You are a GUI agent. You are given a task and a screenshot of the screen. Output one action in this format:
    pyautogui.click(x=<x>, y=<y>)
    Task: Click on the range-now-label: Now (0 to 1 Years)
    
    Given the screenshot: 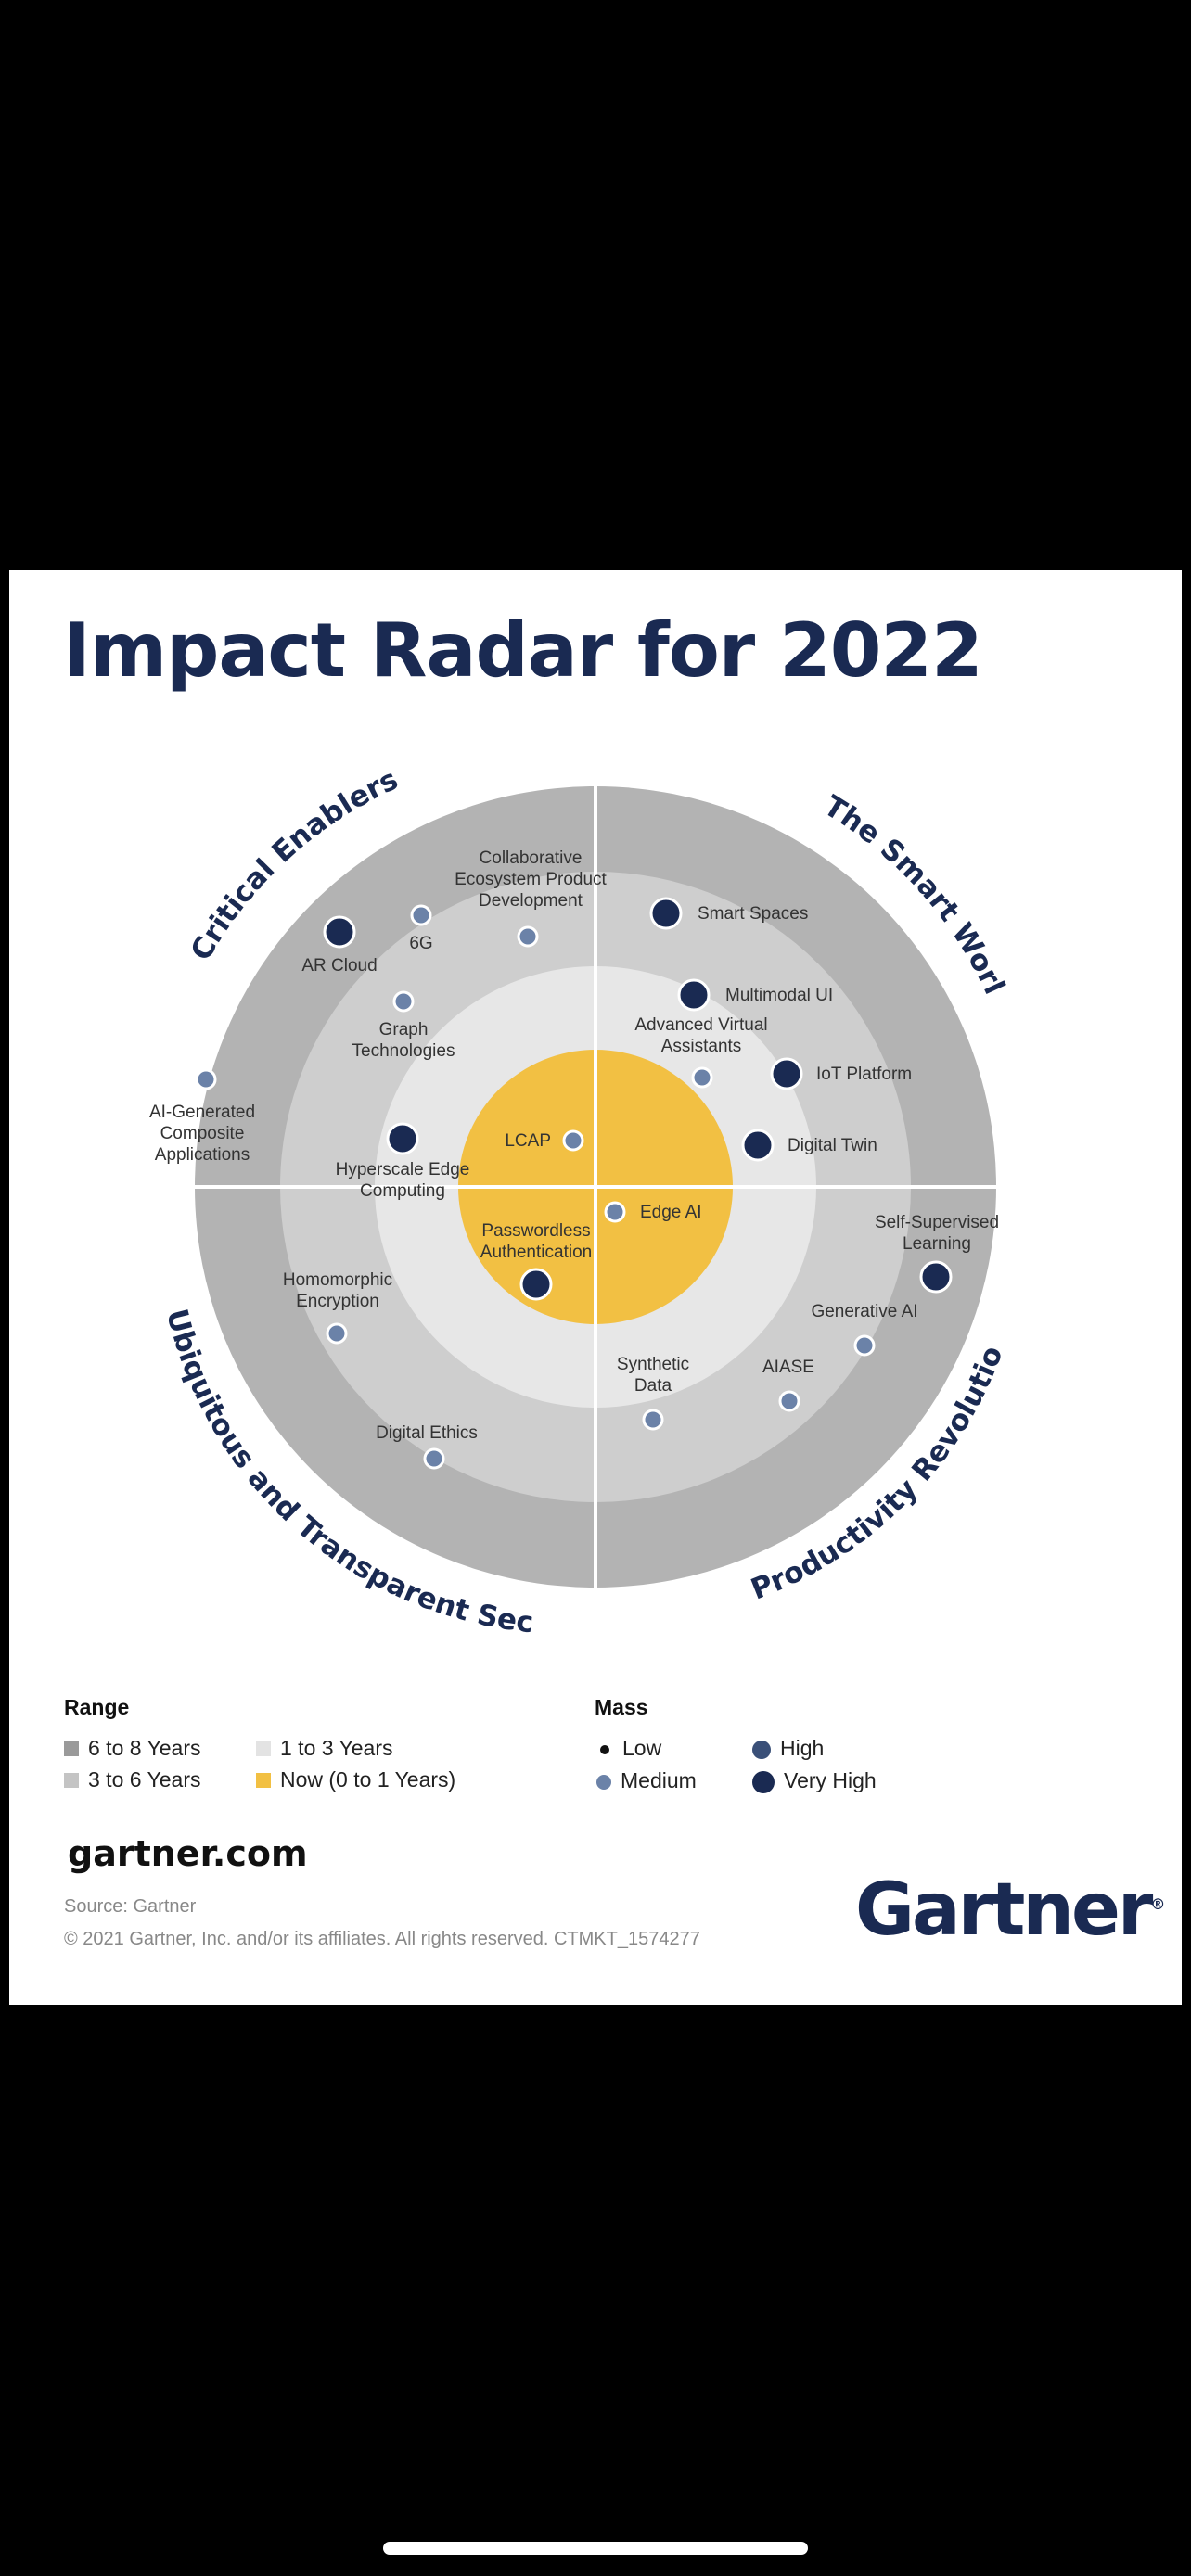 What is the action you would take?
    pyautogui.click(x=368, y=1780)
    